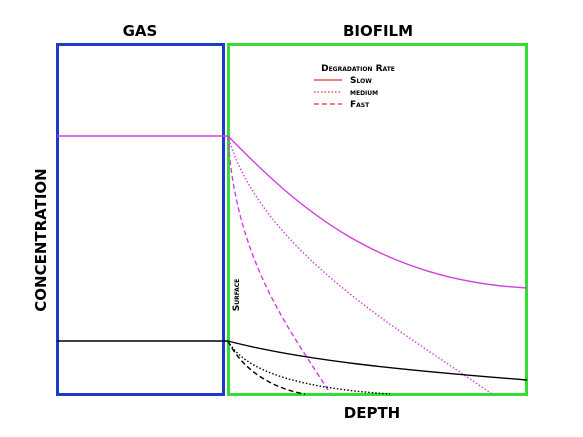 The height and width of the screenshot is (437, 583). I want to click on gas-title: GAS, so click(140, 31).